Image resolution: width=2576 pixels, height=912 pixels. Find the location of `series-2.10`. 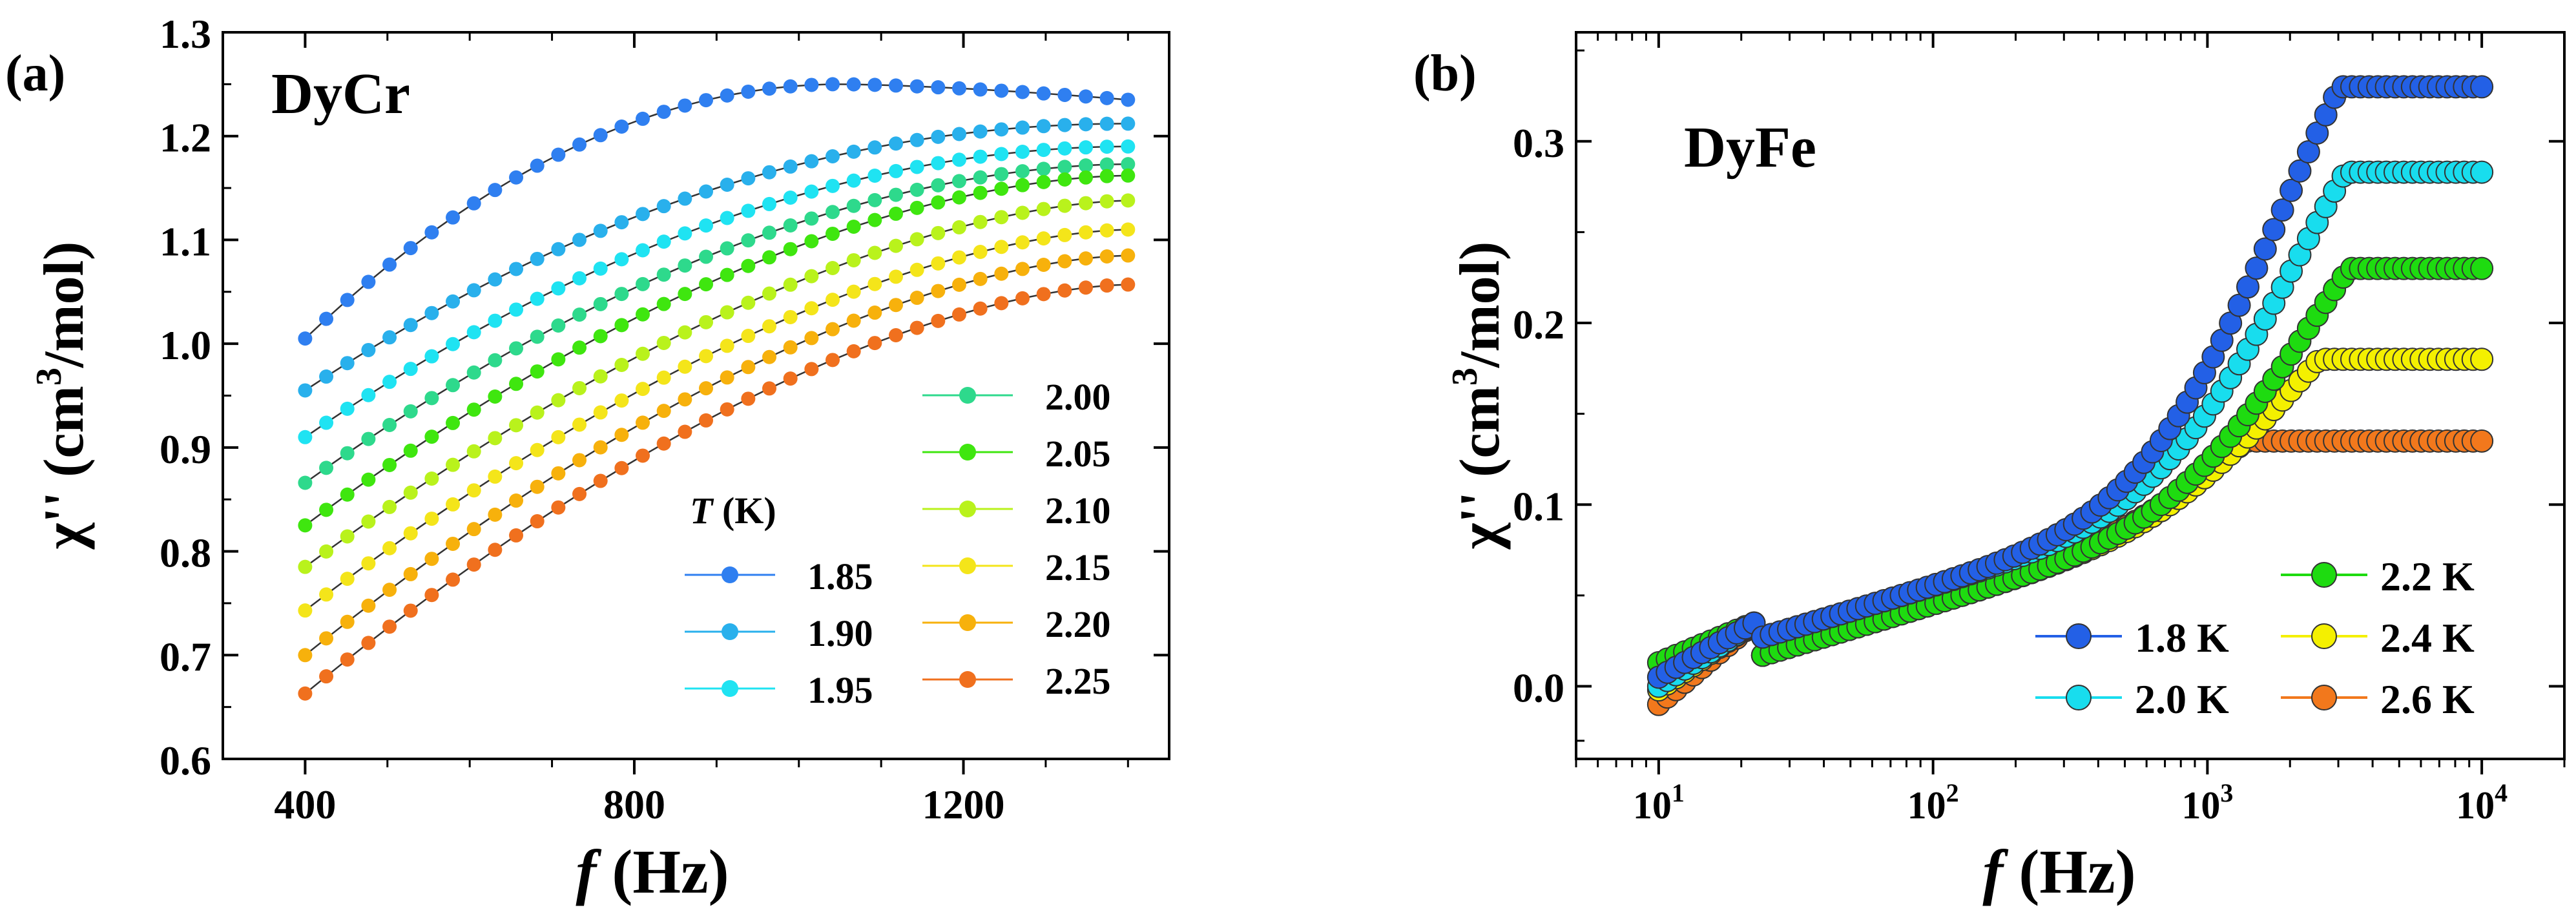

series-2.10 is located at coordinates (717, 383).